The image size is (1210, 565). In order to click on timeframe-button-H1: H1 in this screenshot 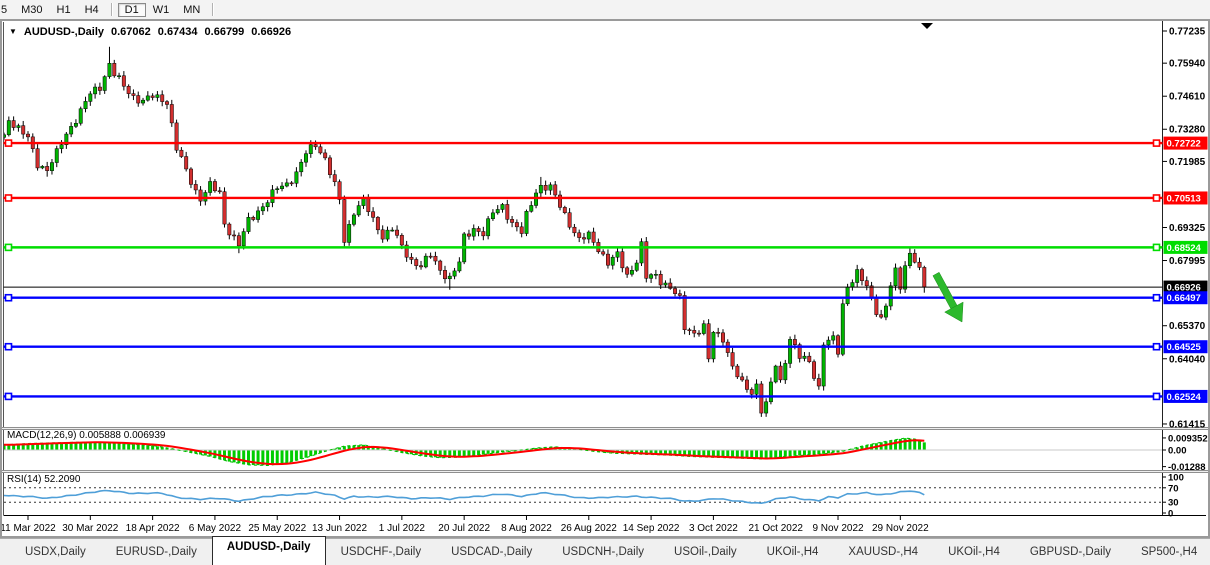, I will do `click(63, 9)`.